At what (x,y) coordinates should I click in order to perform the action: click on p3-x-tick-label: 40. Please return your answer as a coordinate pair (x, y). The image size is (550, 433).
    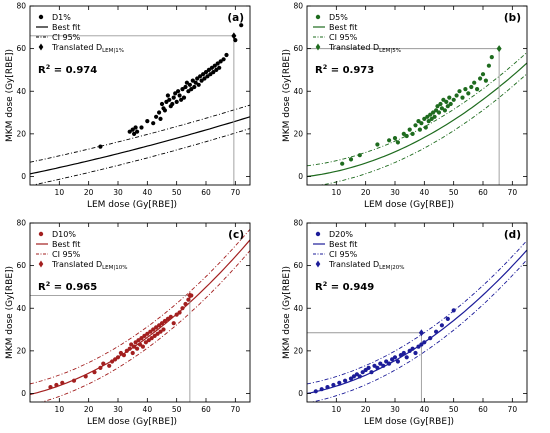
    Looking at the image, I should click on (148, 409).